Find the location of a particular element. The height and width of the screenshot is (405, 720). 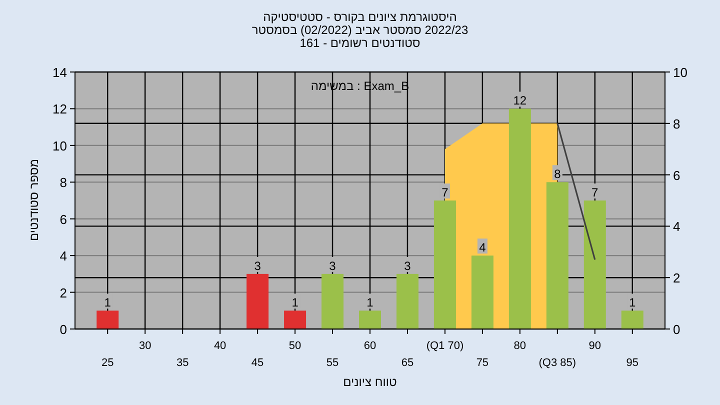

y-tick-label: 2 is located at coordinates (63, 292).